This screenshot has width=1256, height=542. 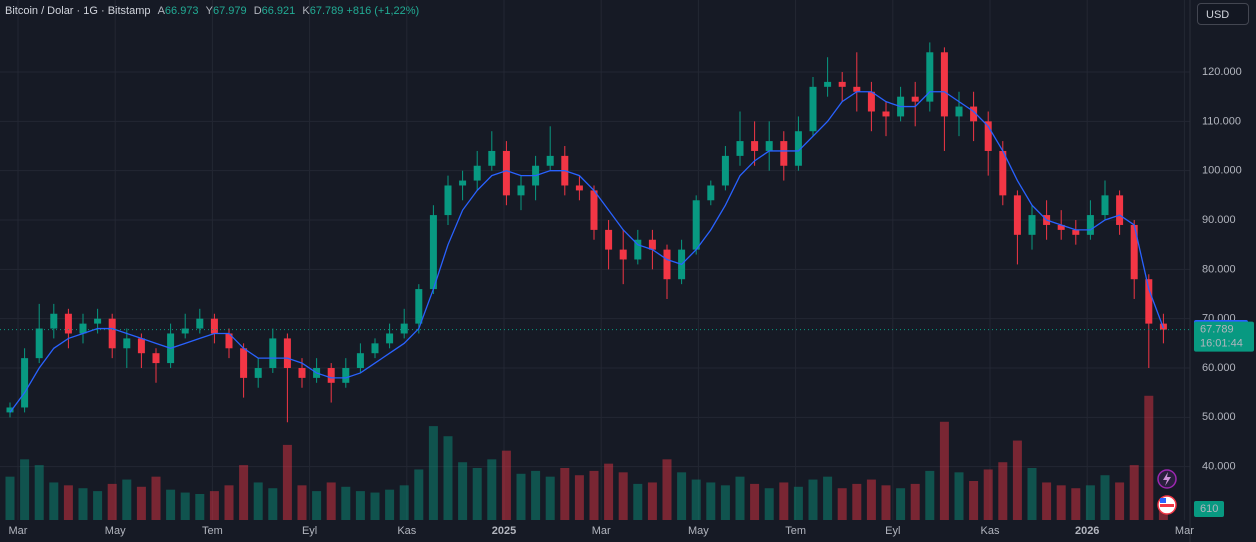 I want to click on ohlc-value: 66.921, so click(x=278, y=11).